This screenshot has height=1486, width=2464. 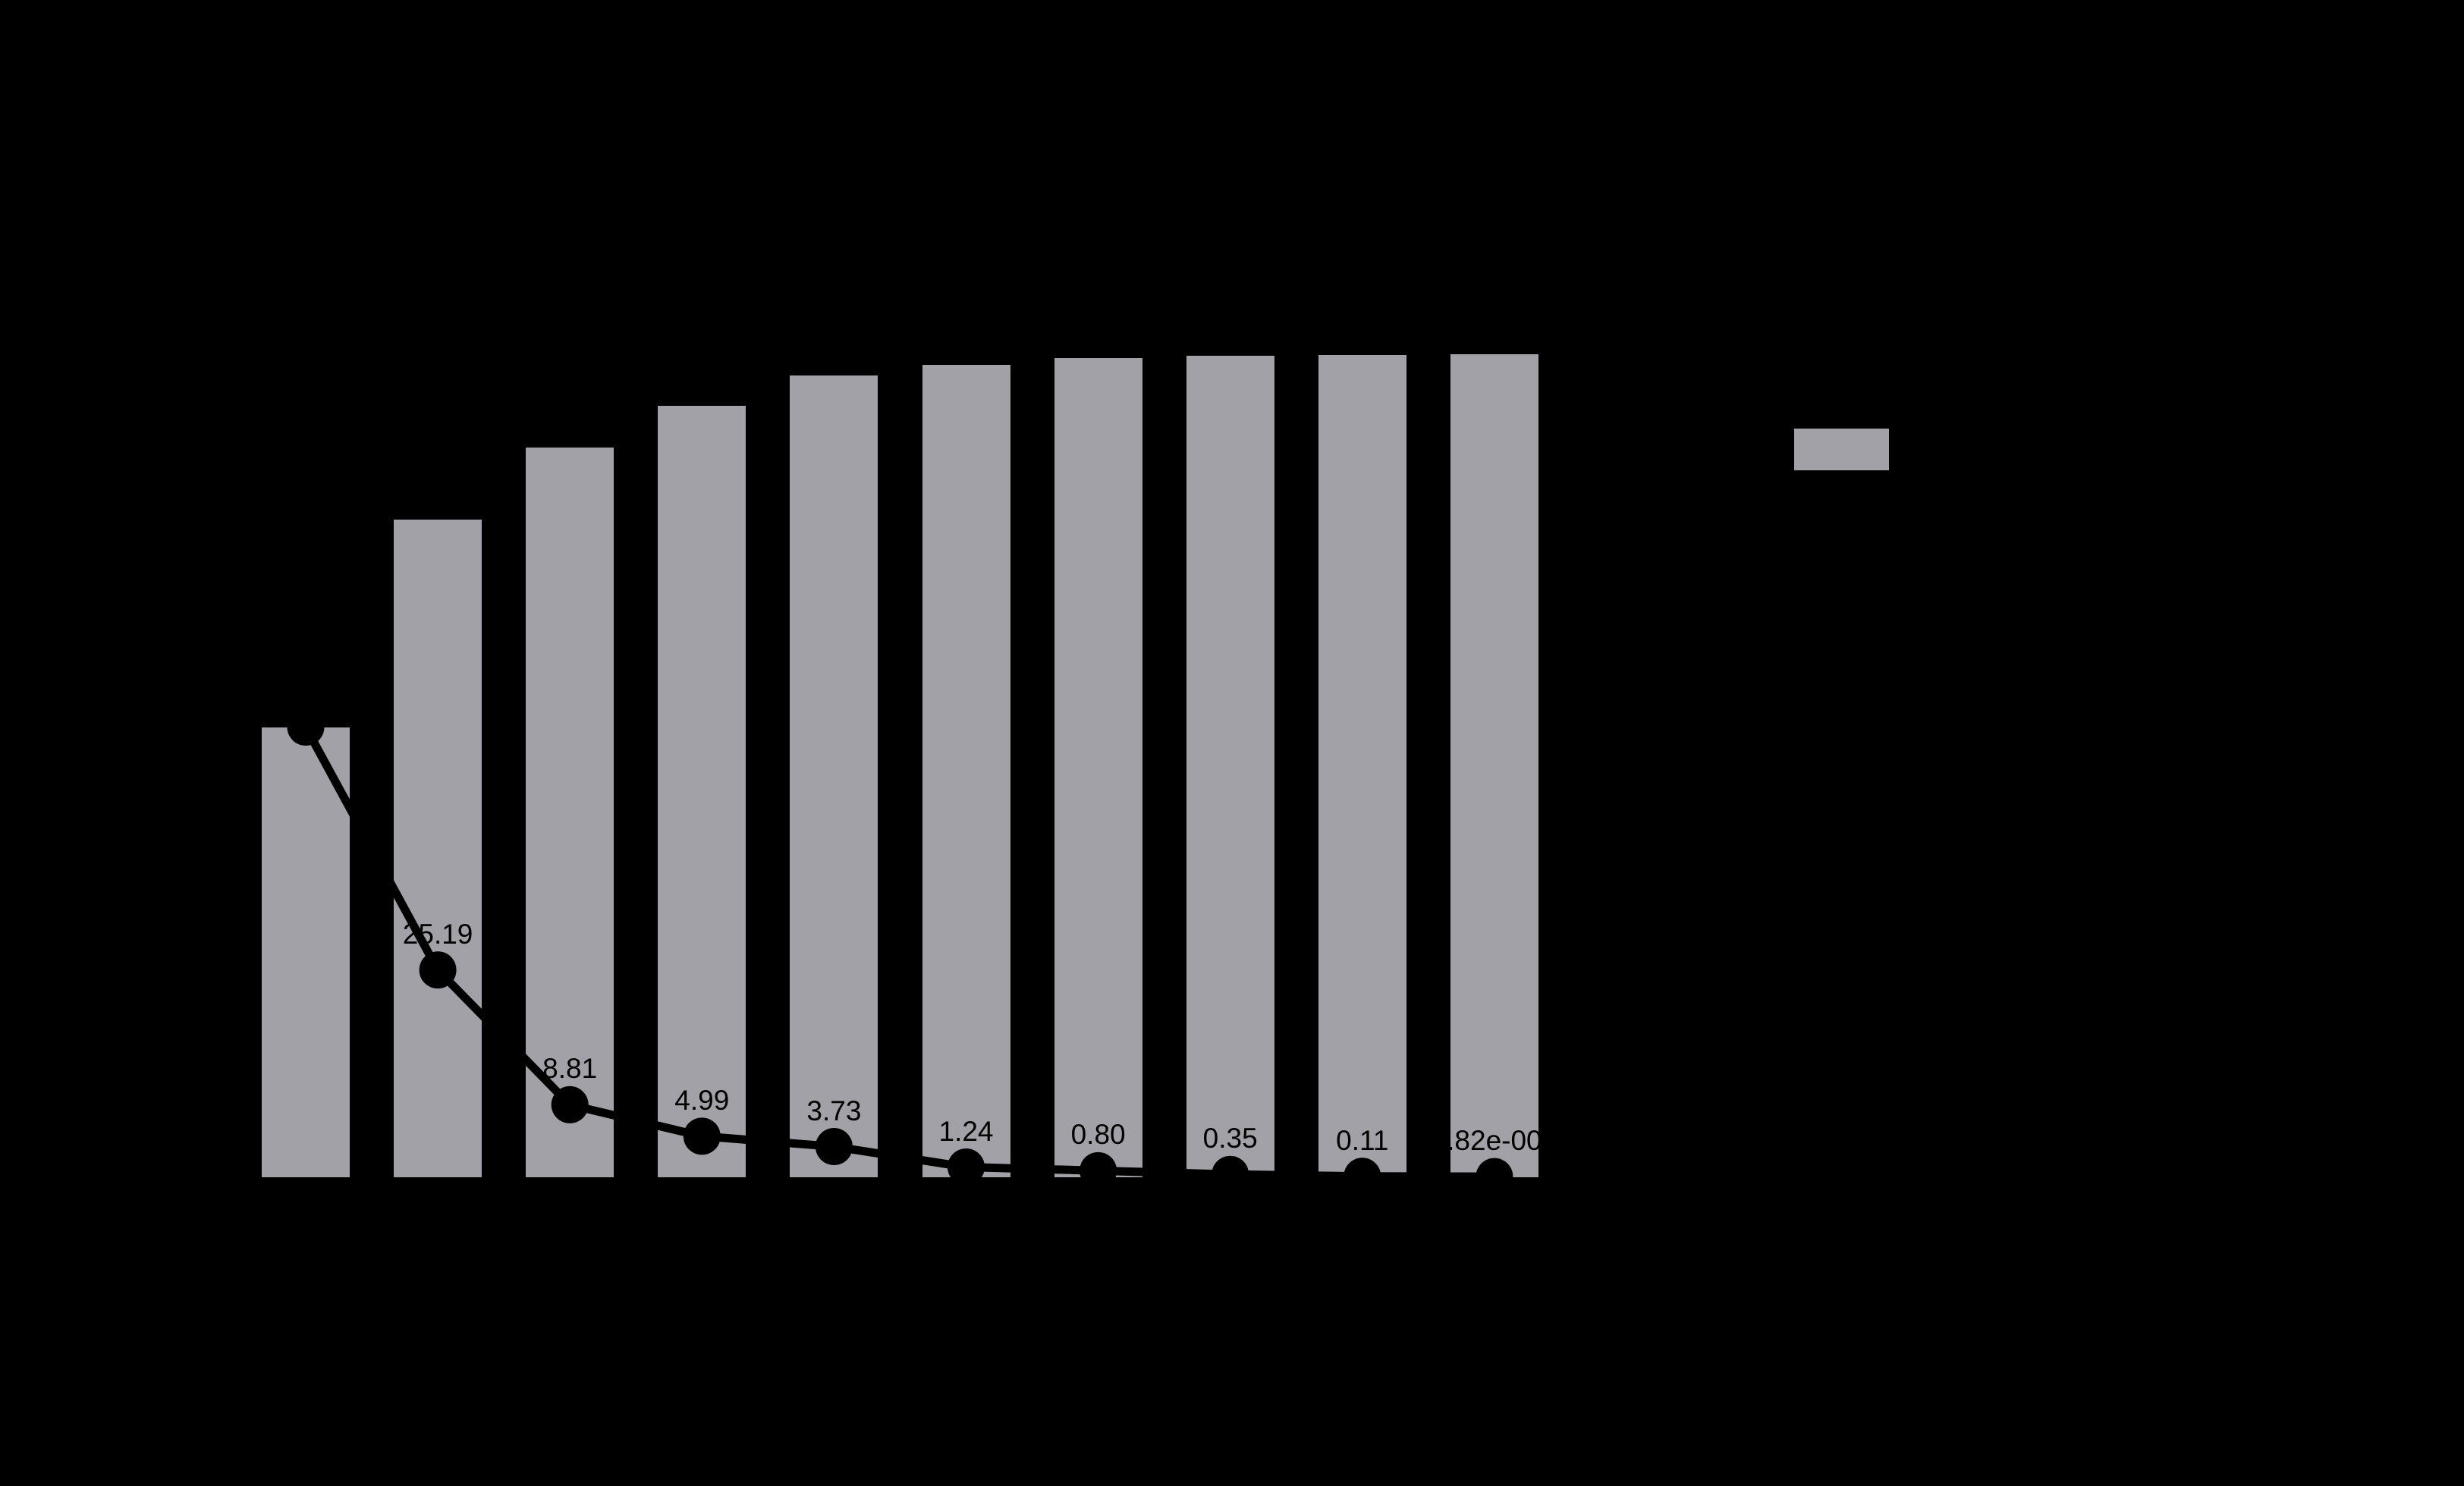 I want to click on point-label-8: 0.35, so click(x=1230, y=1139).